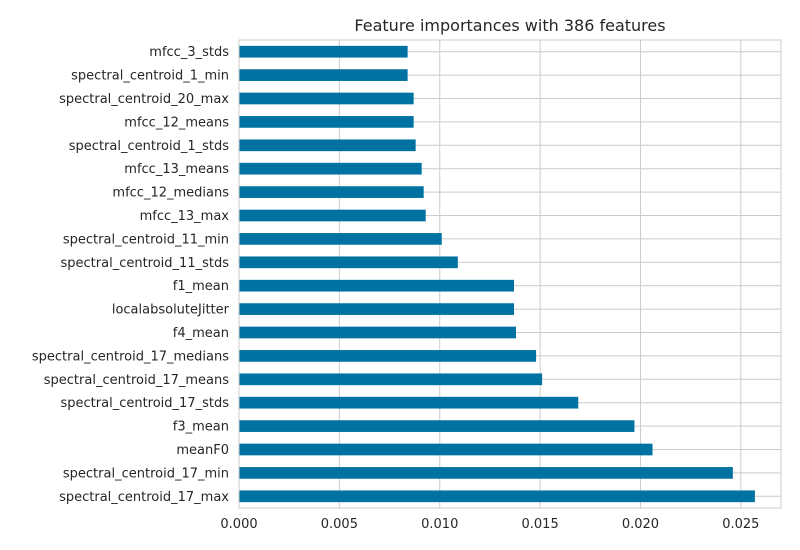 The width and height of the screenshot is (800, 550). I want to click on x-tick-label: 0.015, so click(540, 524).